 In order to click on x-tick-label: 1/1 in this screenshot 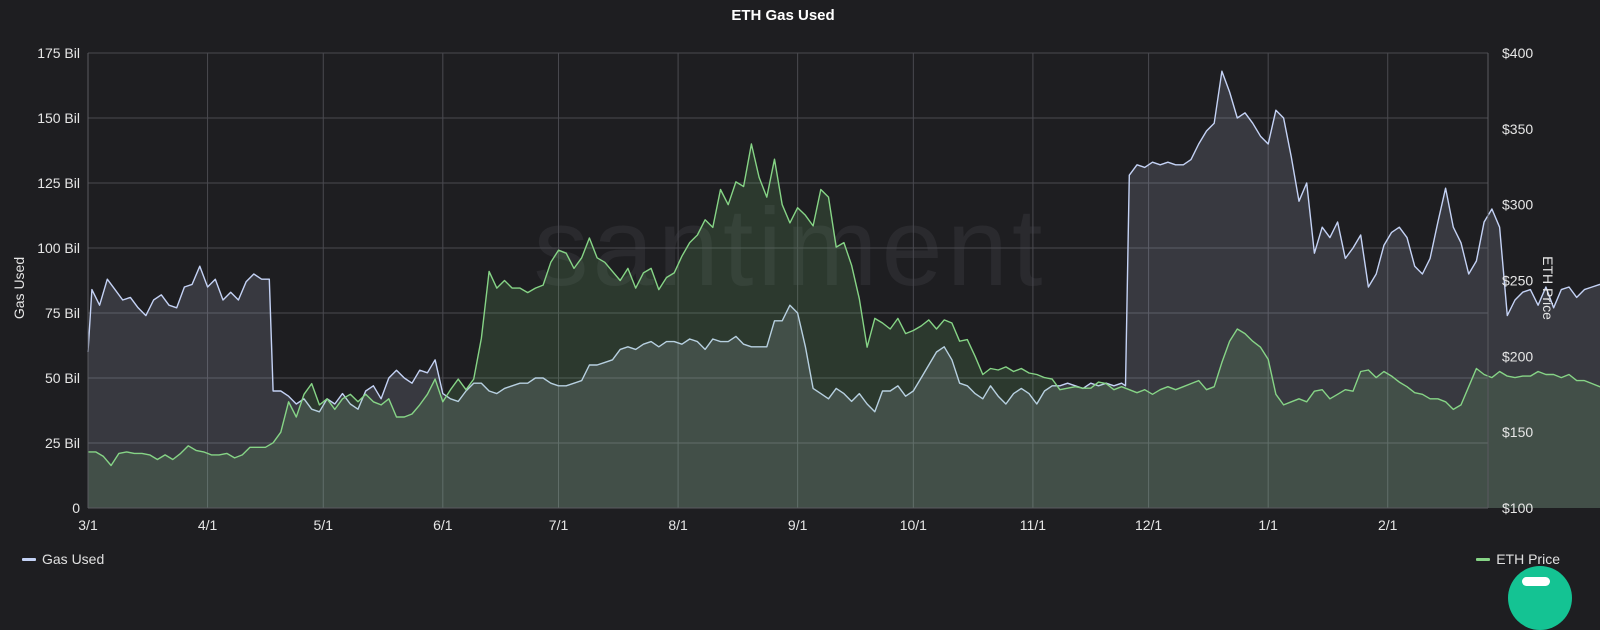, I will do `click(1268, 525)`.